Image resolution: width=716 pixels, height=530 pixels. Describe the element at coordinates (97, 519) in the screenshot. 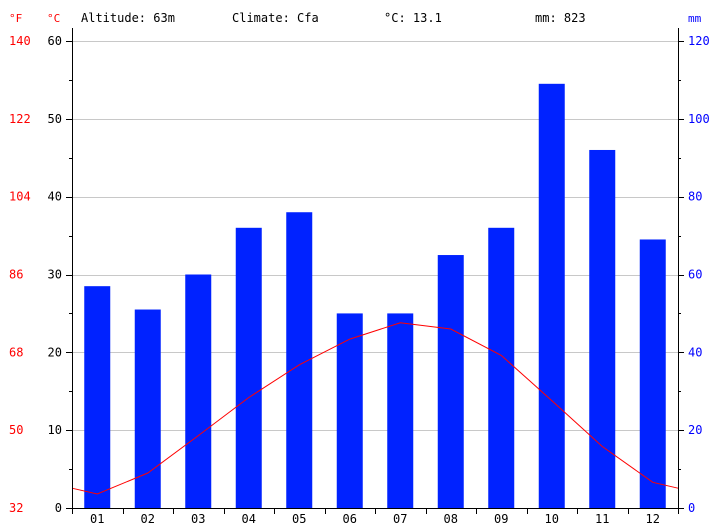

I see `month-tick-label: 01` at that location.